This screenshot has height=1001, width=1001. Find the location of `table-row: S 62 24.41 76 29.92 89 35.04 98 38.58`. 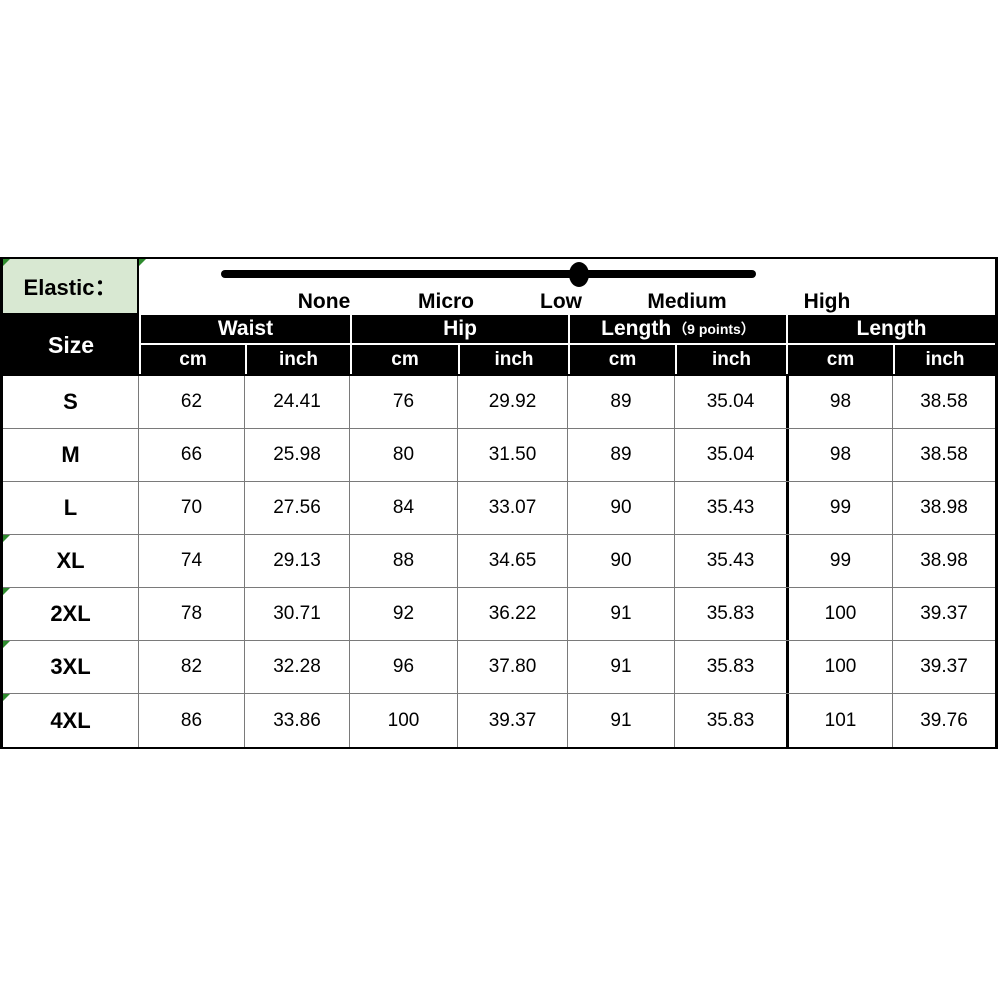

table-row: S 62 24.41 76 29.92 89 35.04 98 38.58 is located at coordinates (499, 402).